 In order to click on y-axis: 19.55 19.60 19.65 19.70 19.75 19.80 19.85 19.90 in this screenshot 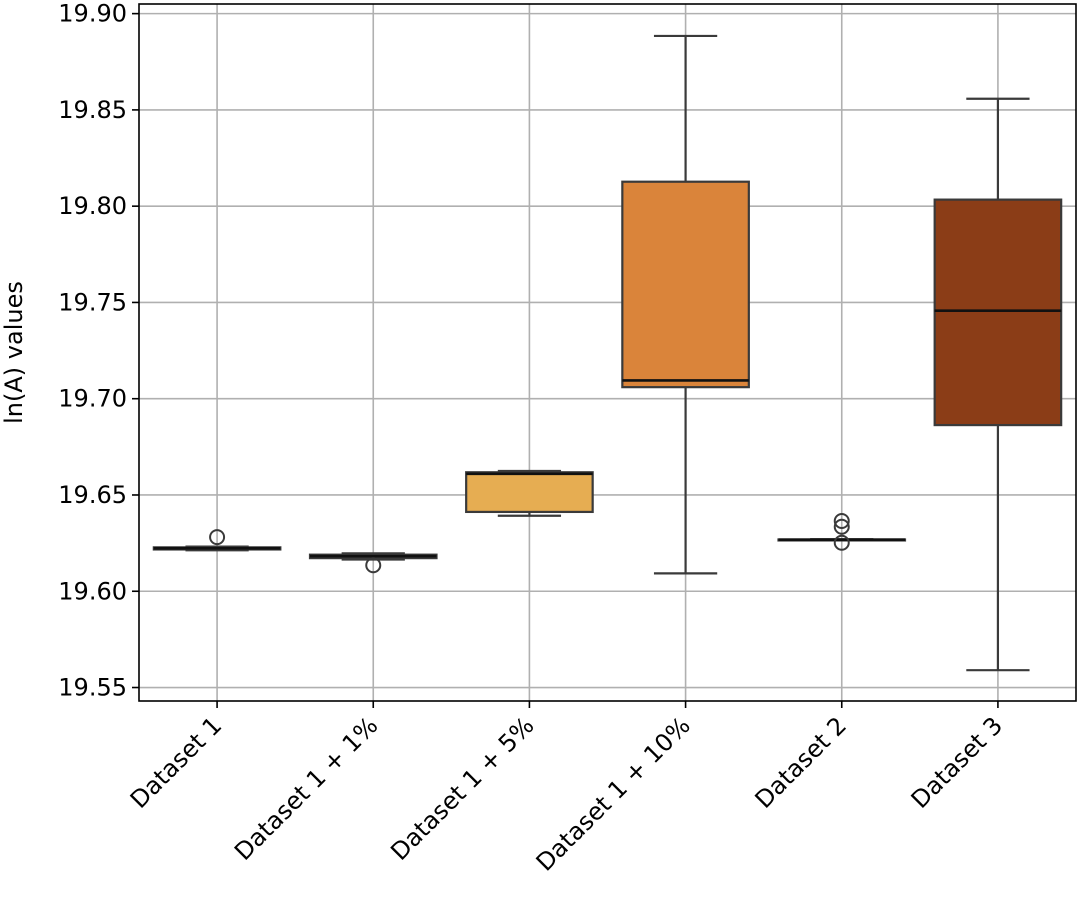, I will do `click(98, 351)`.